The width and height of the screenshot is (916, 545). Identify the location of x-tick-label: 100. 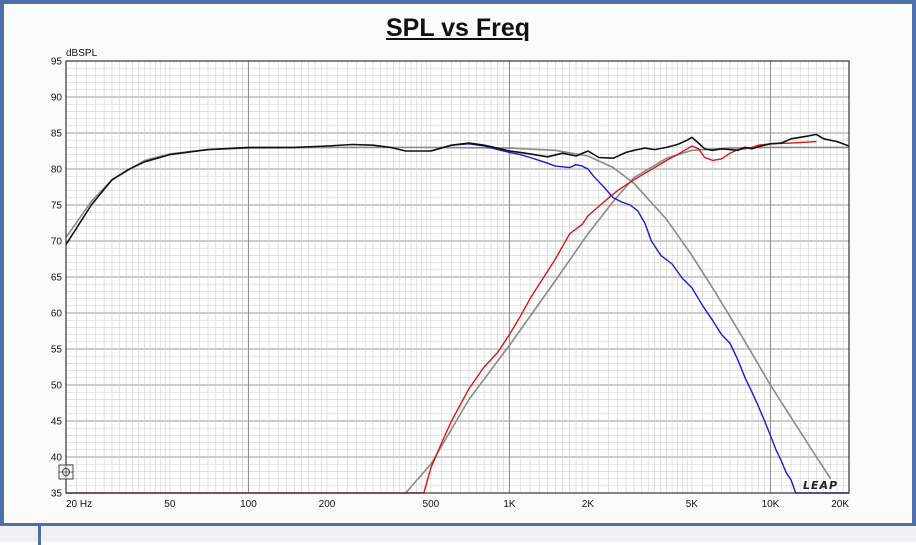
(248, 504).